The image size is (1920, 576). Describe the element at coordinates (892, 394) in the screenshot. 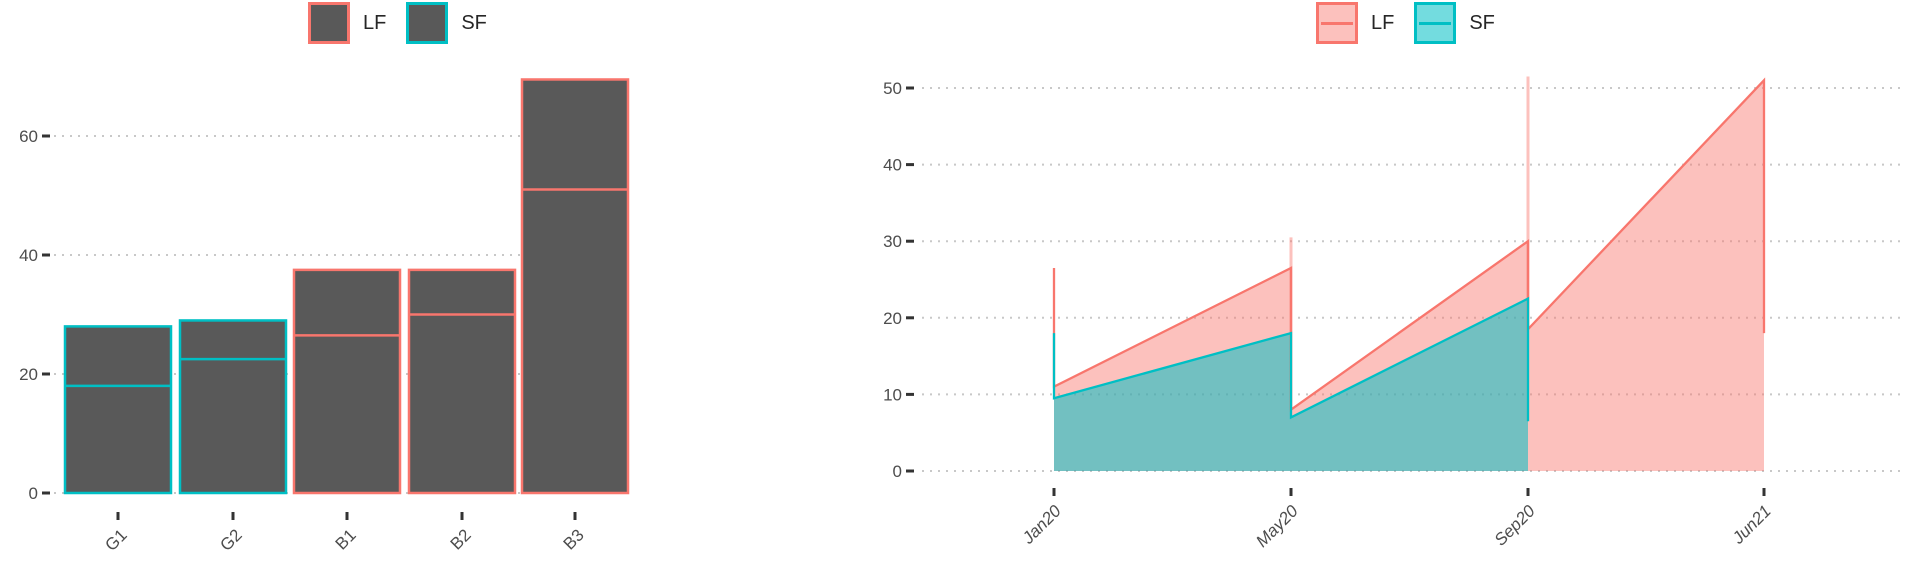

I see `y-tick-label: 10` at that location.